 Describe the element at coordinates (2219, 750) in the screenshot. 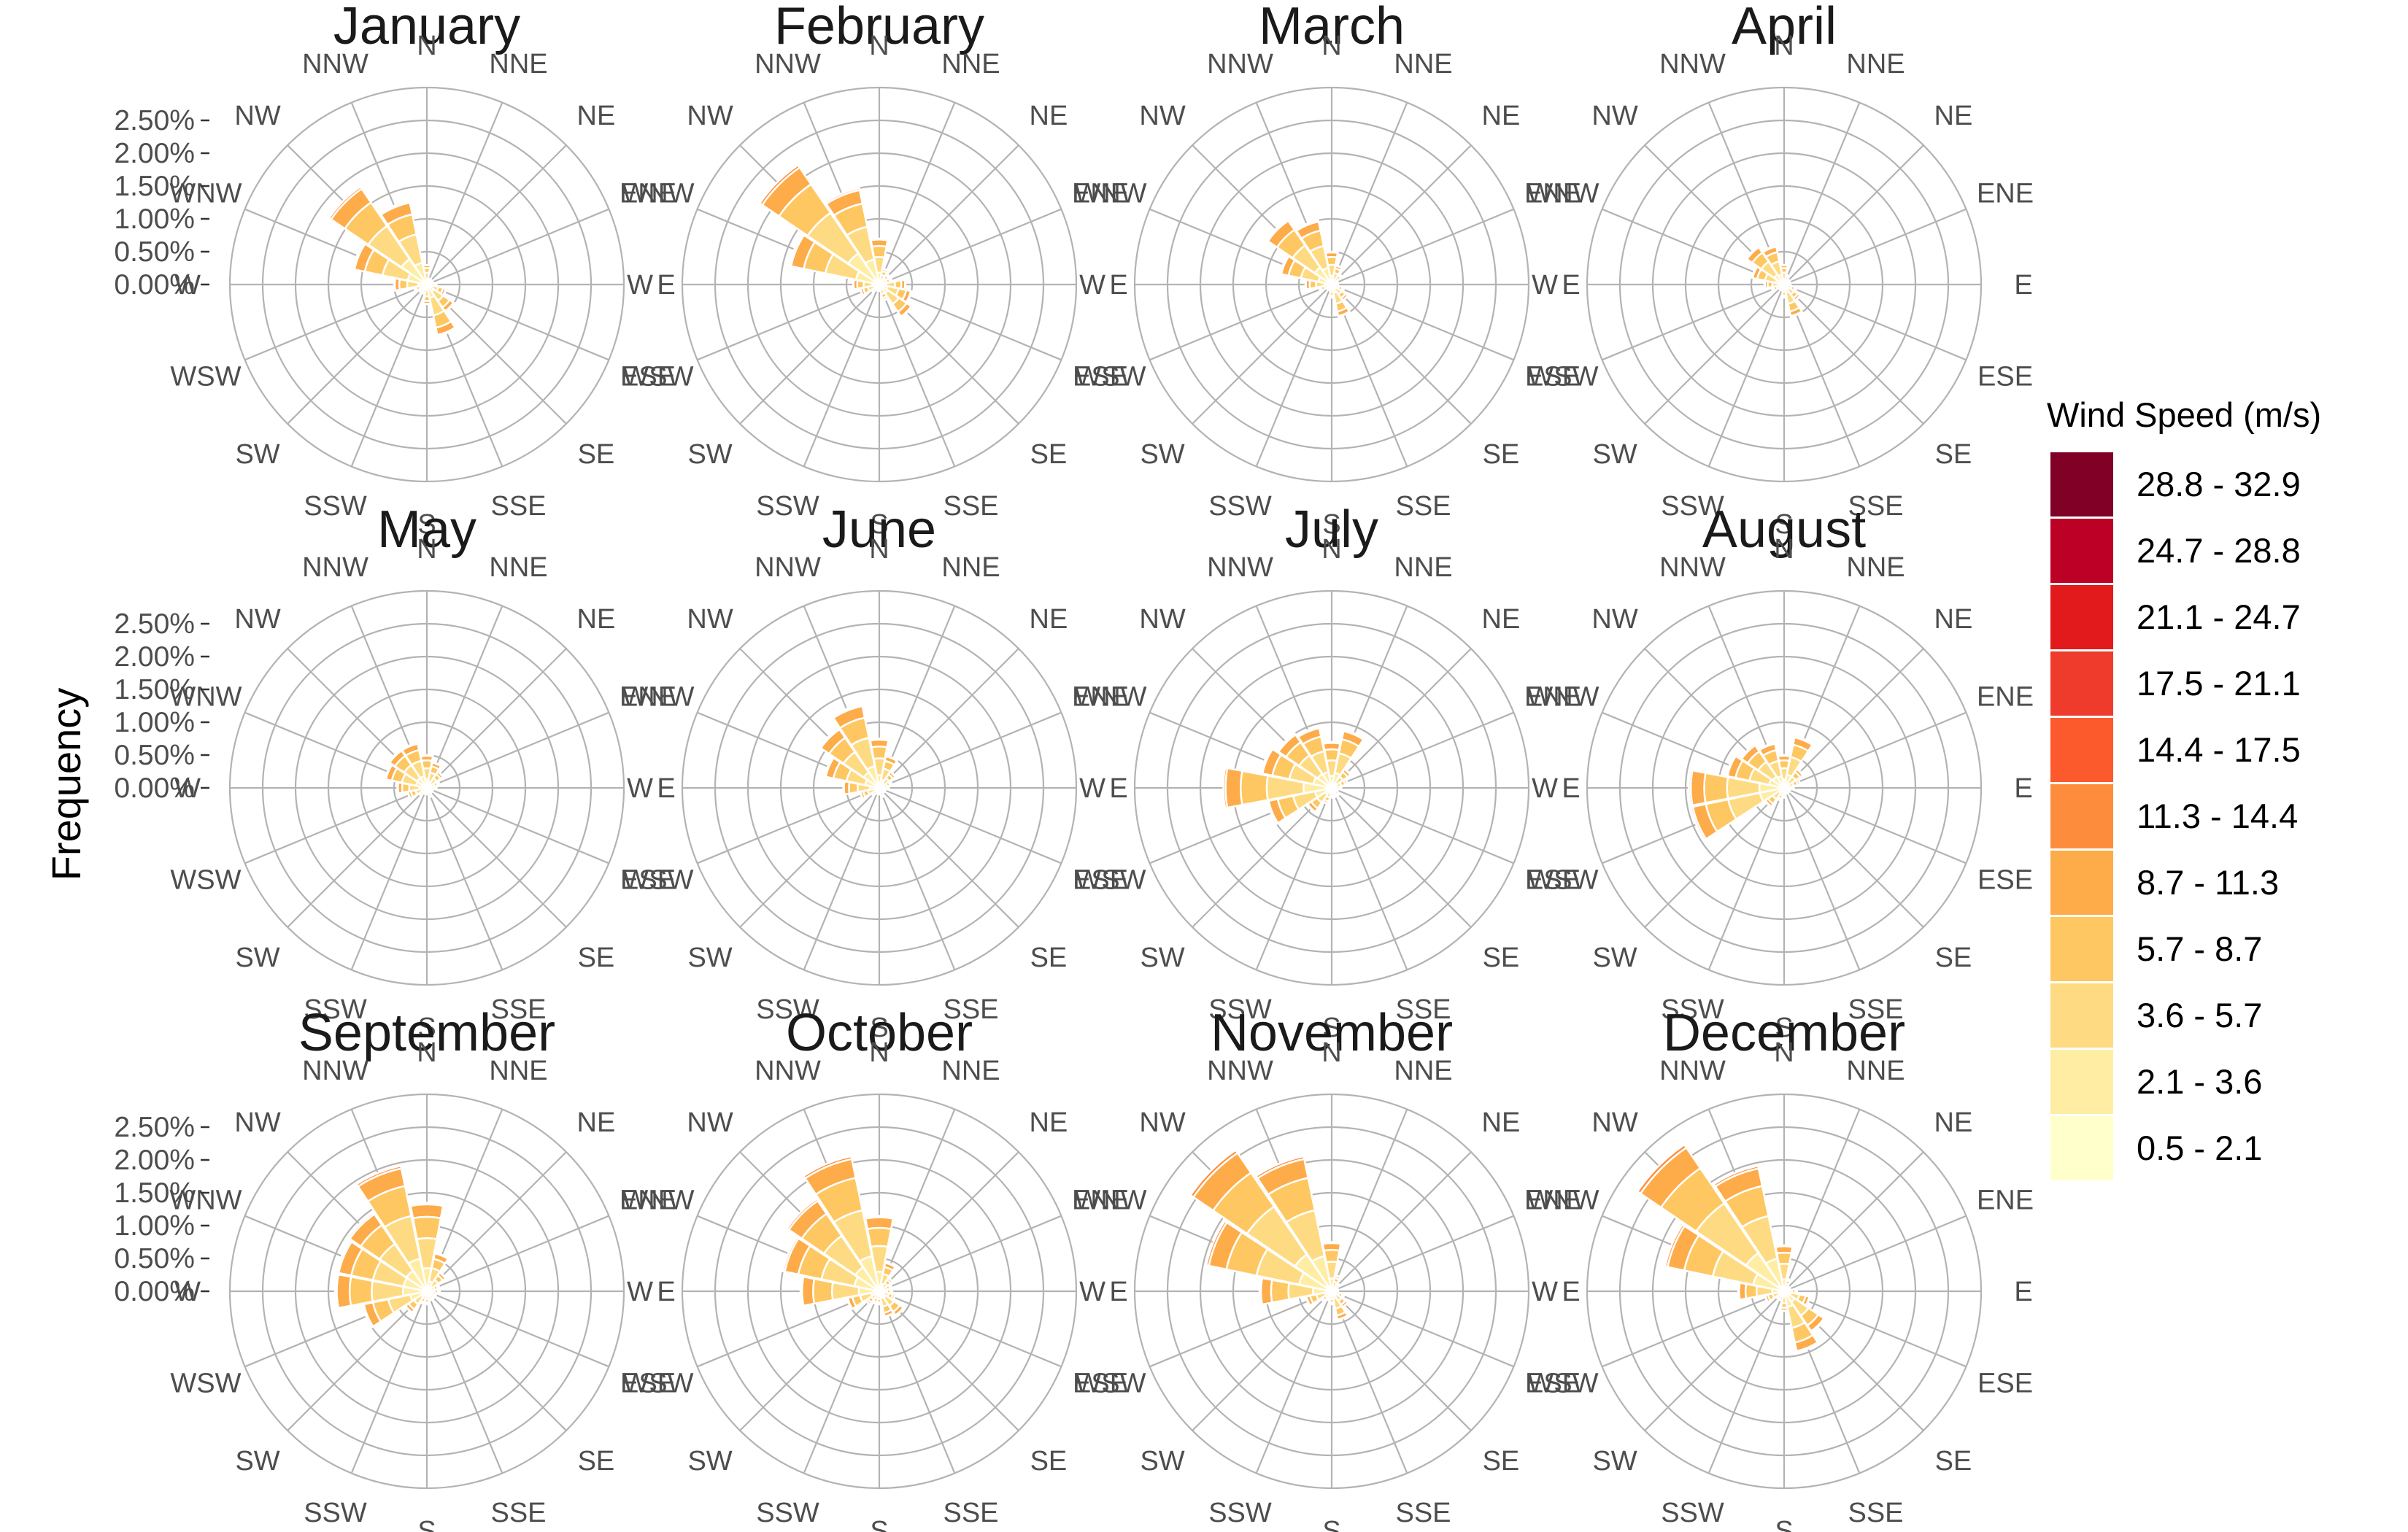

I see `legend-label: 14.4 - 17.5` at that location.